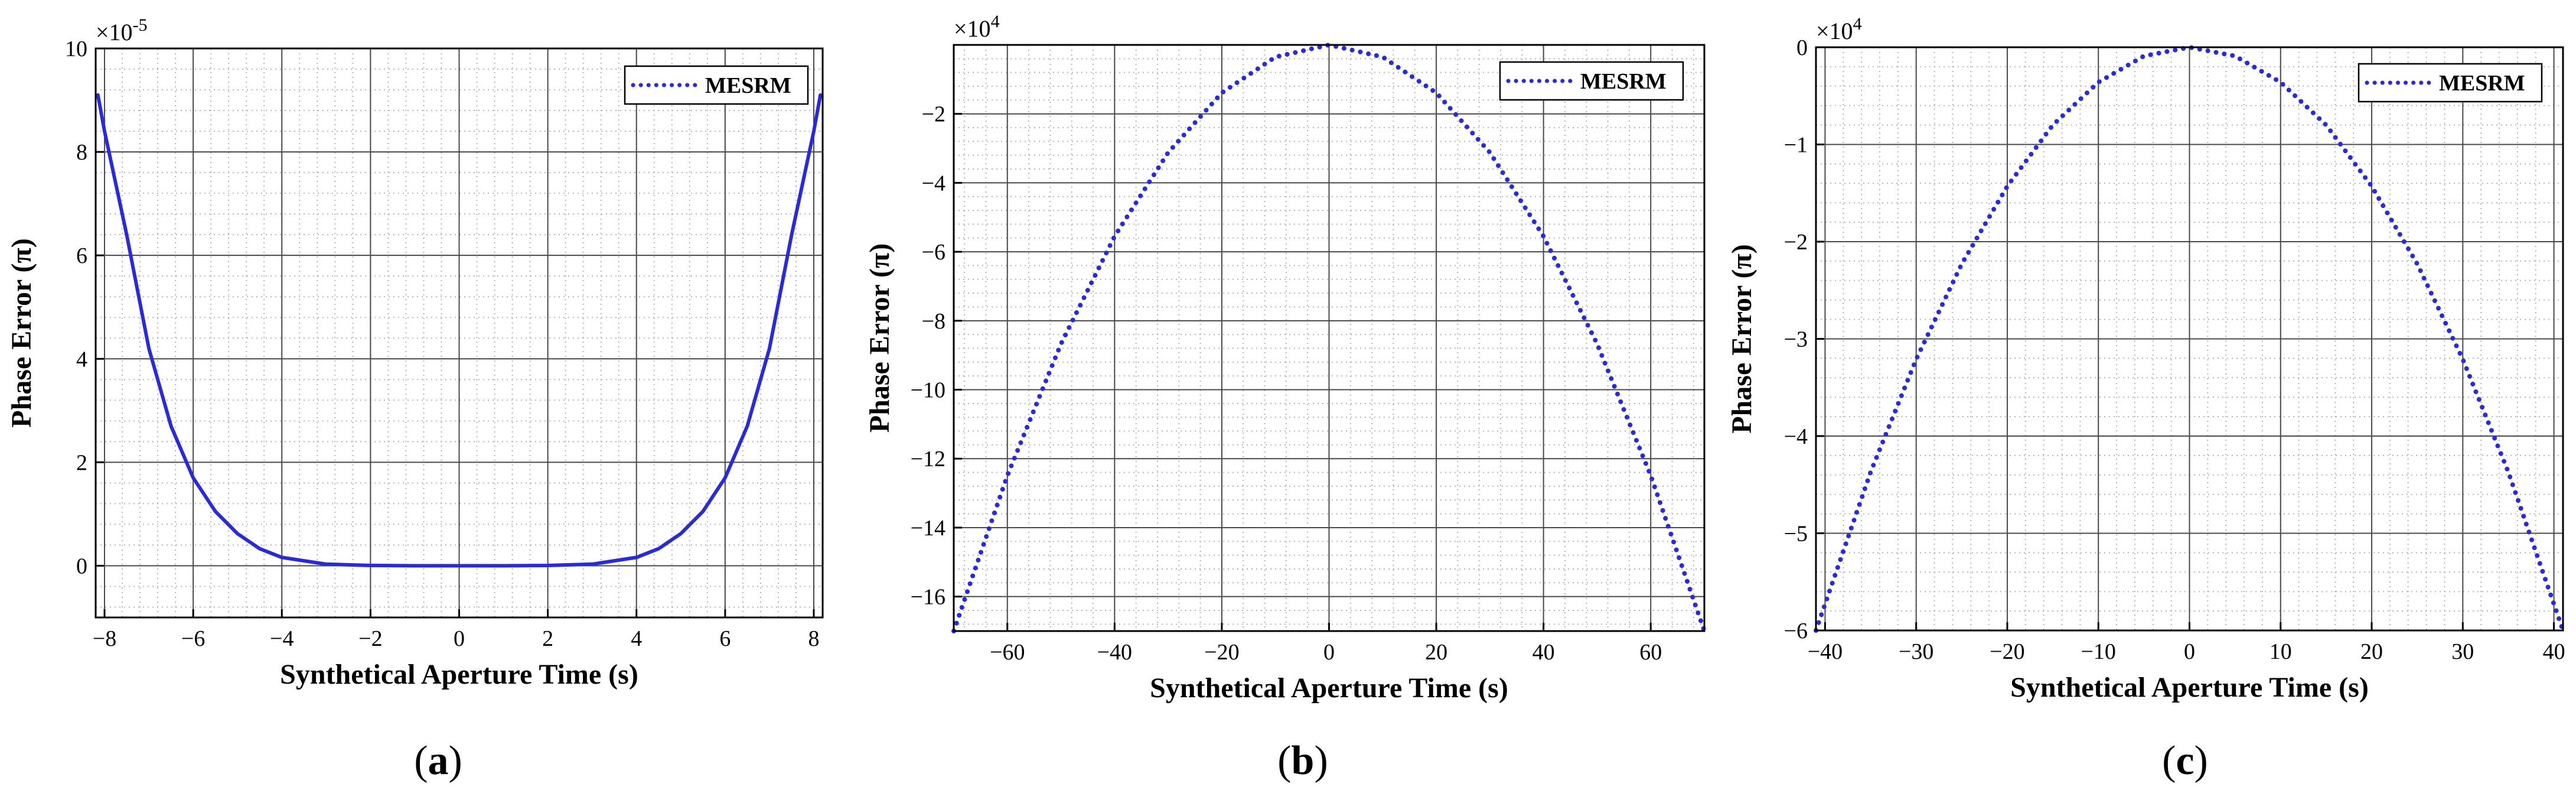 The width and height of the screenshot is (2576, 803). I want to click on x-tick-label: −4, so click(282, 638).